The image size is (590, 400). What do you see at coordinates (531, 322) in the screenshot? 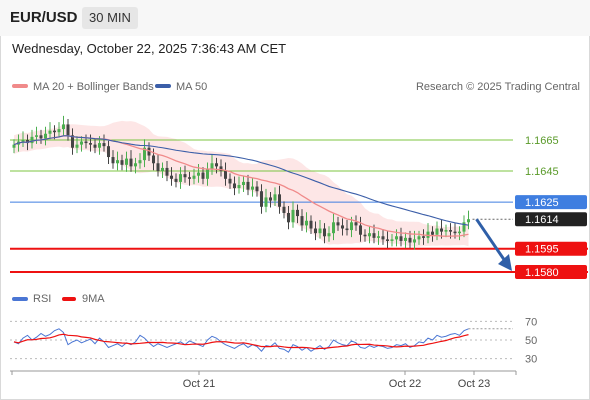
I see `rsi-tick-label: 70` at bounding box center [531, 322].